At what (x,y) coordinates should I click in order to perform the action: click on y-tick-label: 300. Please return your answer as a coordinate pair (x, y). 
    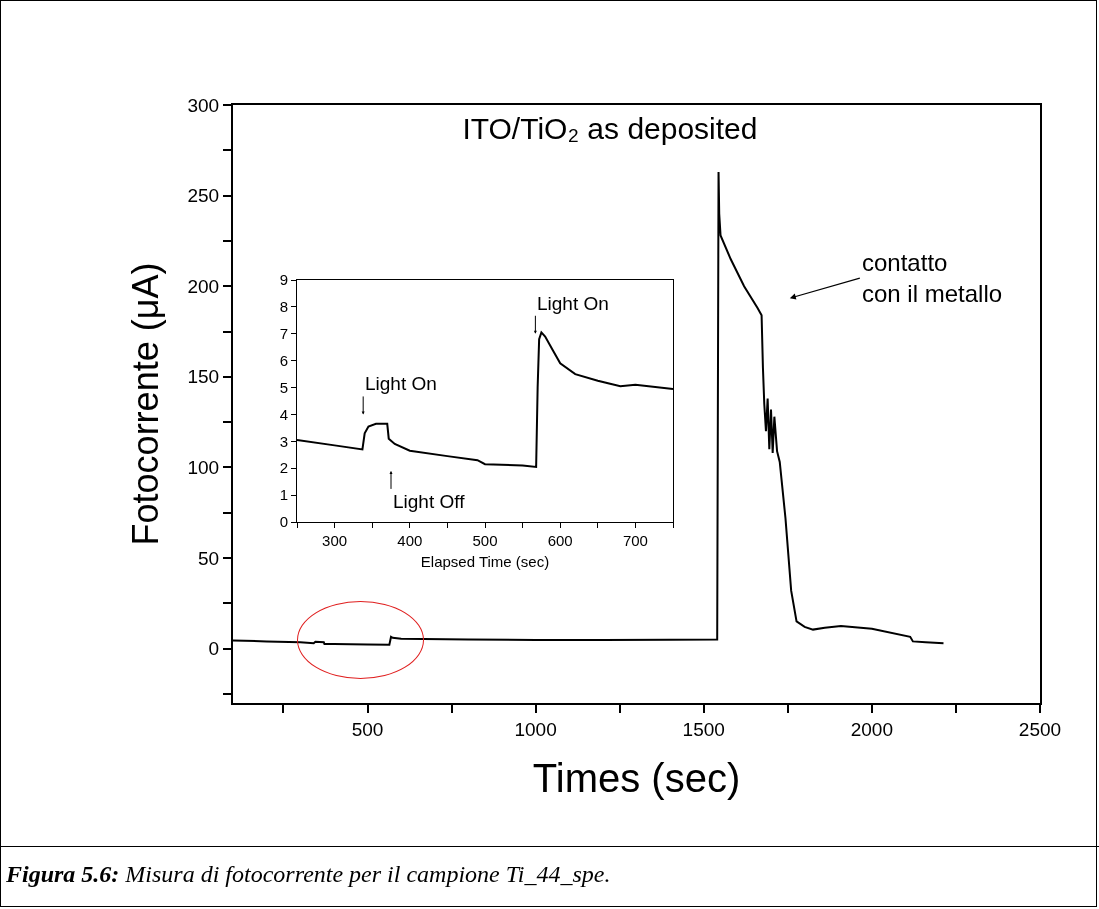
    Looking at the image, I should click on (203, 105).